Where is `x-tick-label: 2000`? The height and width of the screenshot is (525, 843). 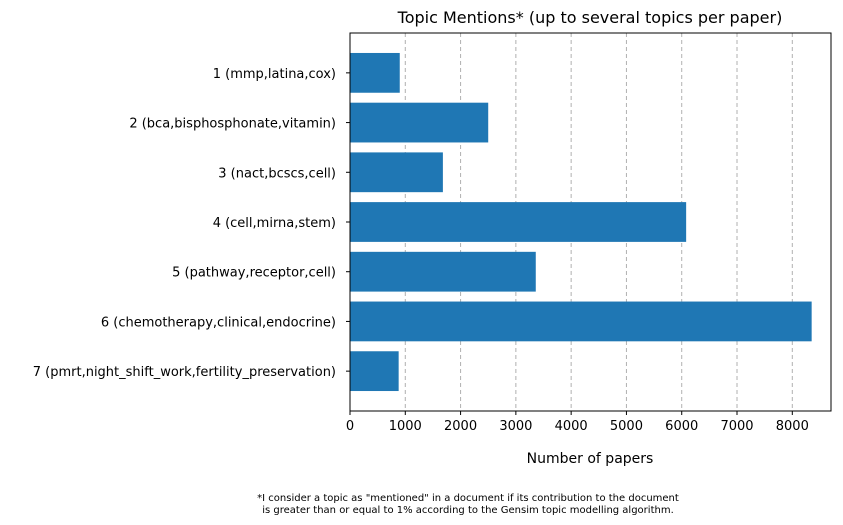 x-tick-label: 2000 is located at coordinates (460, 426).